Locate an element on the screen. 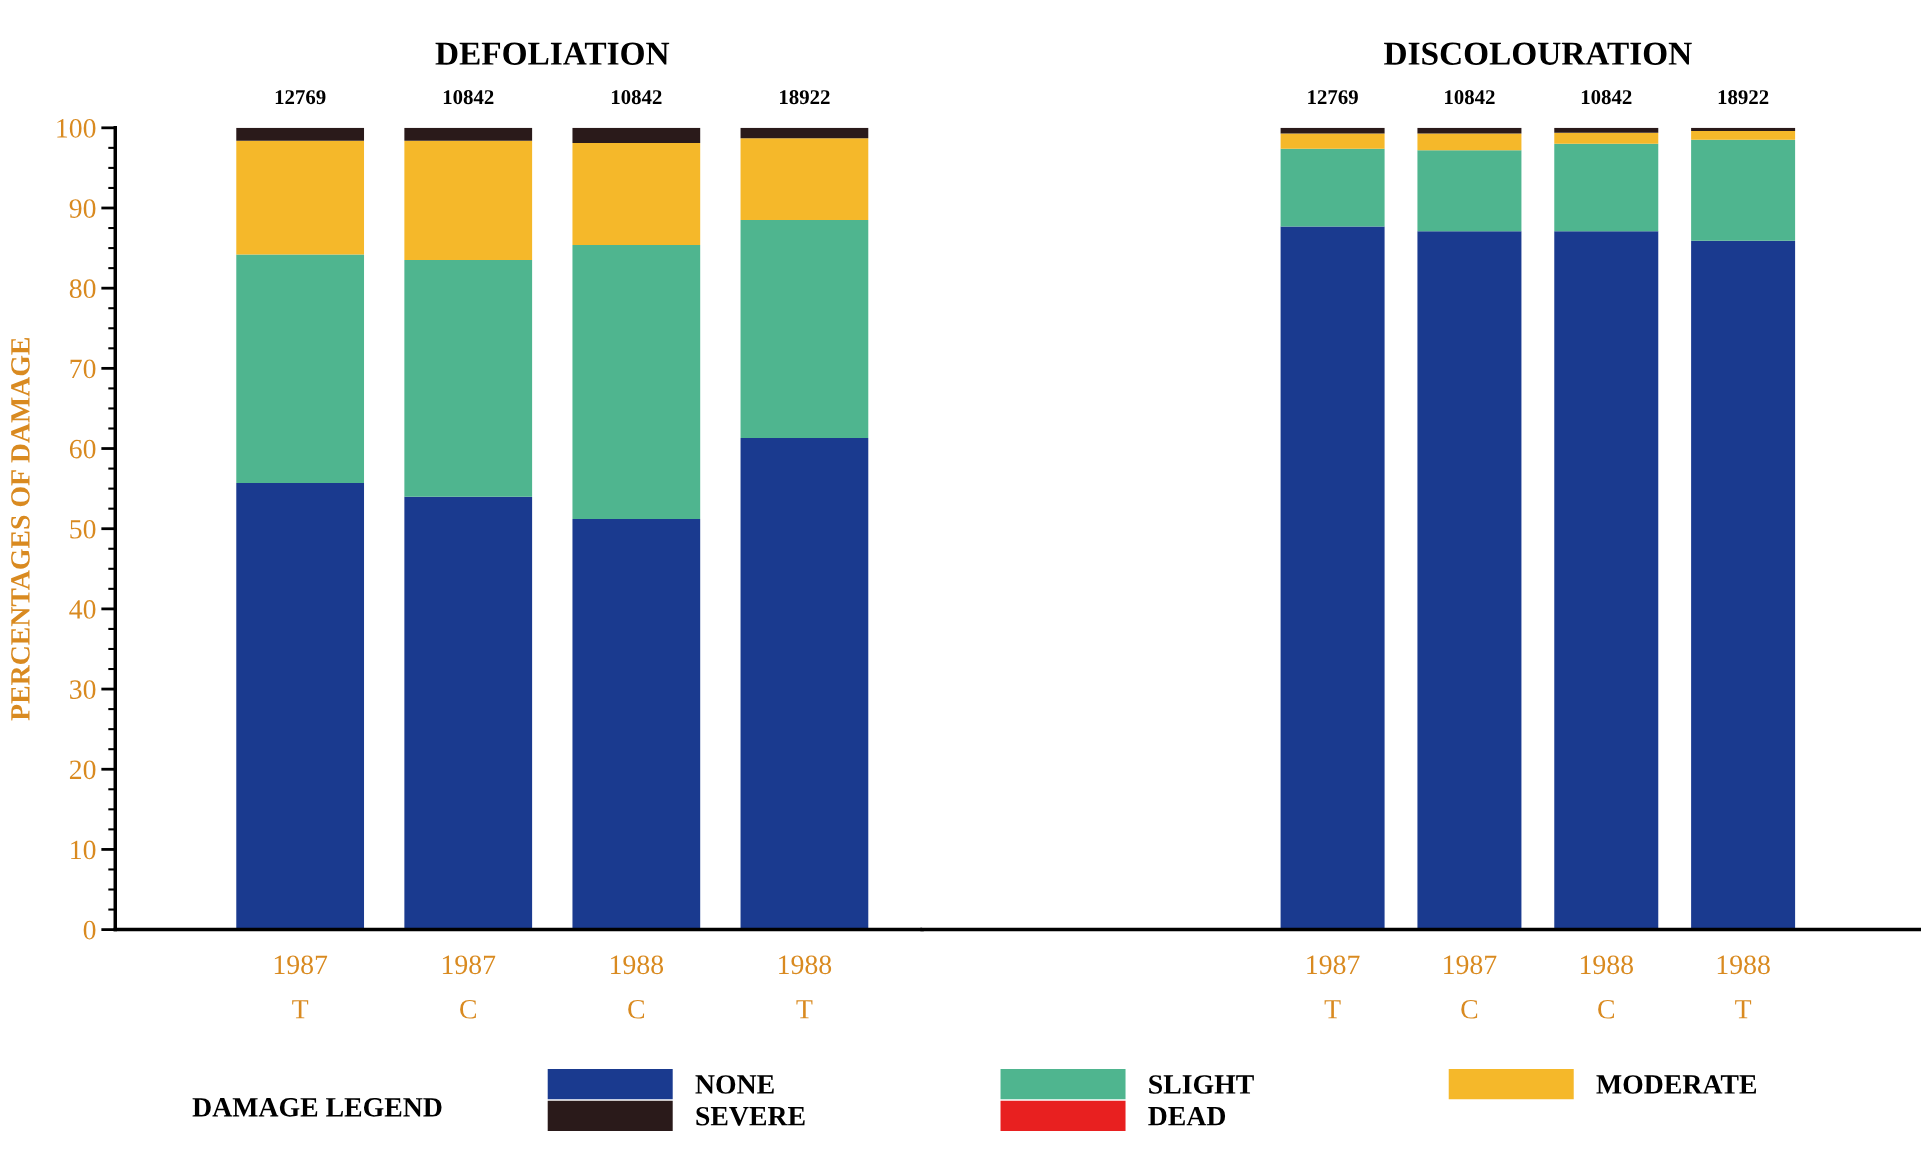  y-tick-label: 20 is located at coordinates (82, 770).